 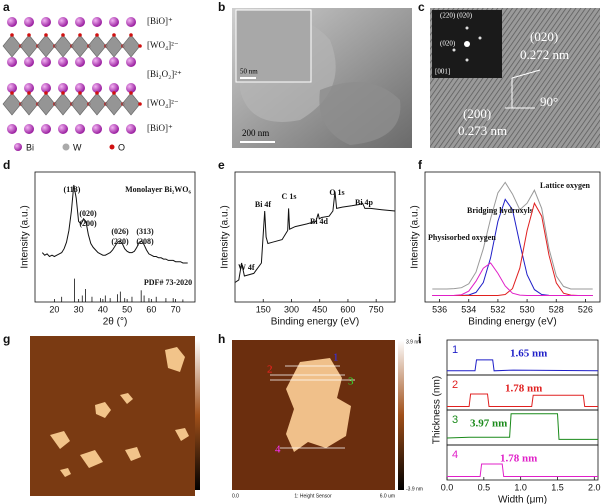 I want to click on x-tick-label: 30, so click(x=79, y=309).